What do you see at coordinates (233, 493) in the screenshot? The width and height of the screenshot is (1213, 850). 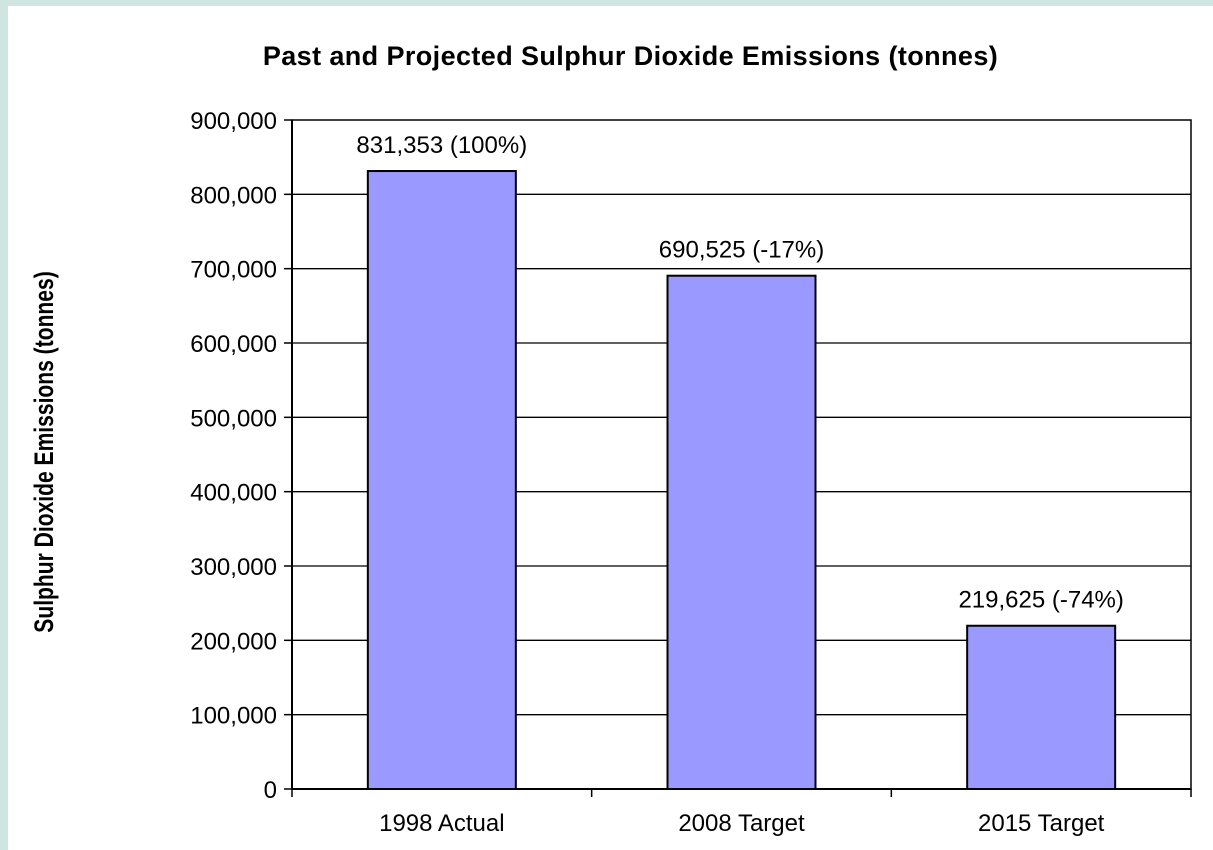 I see `y-tick-label: 400,000` at bounding box center [233, 493].